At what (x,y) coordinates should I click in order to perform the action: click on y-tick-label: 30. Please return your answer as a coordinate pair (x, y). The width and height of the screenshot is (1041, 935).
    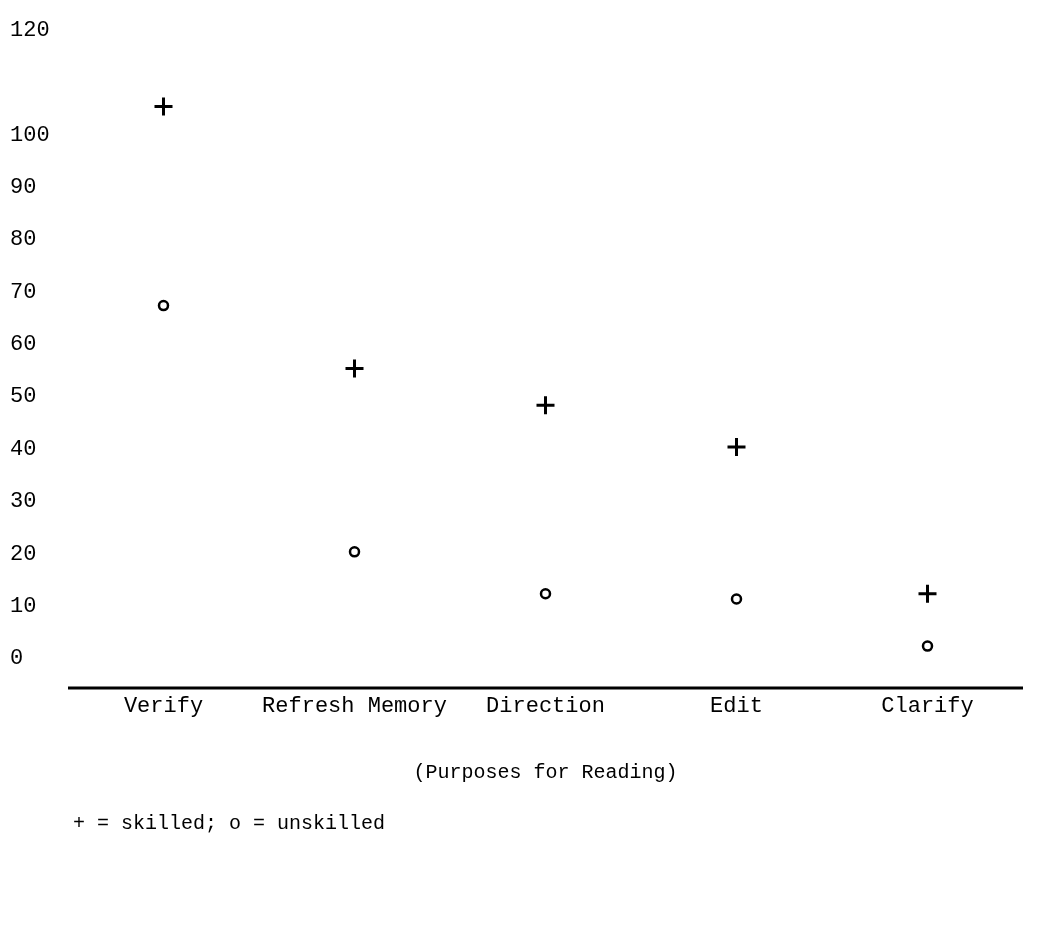
    Looking at the image, I should click on (23, 502).